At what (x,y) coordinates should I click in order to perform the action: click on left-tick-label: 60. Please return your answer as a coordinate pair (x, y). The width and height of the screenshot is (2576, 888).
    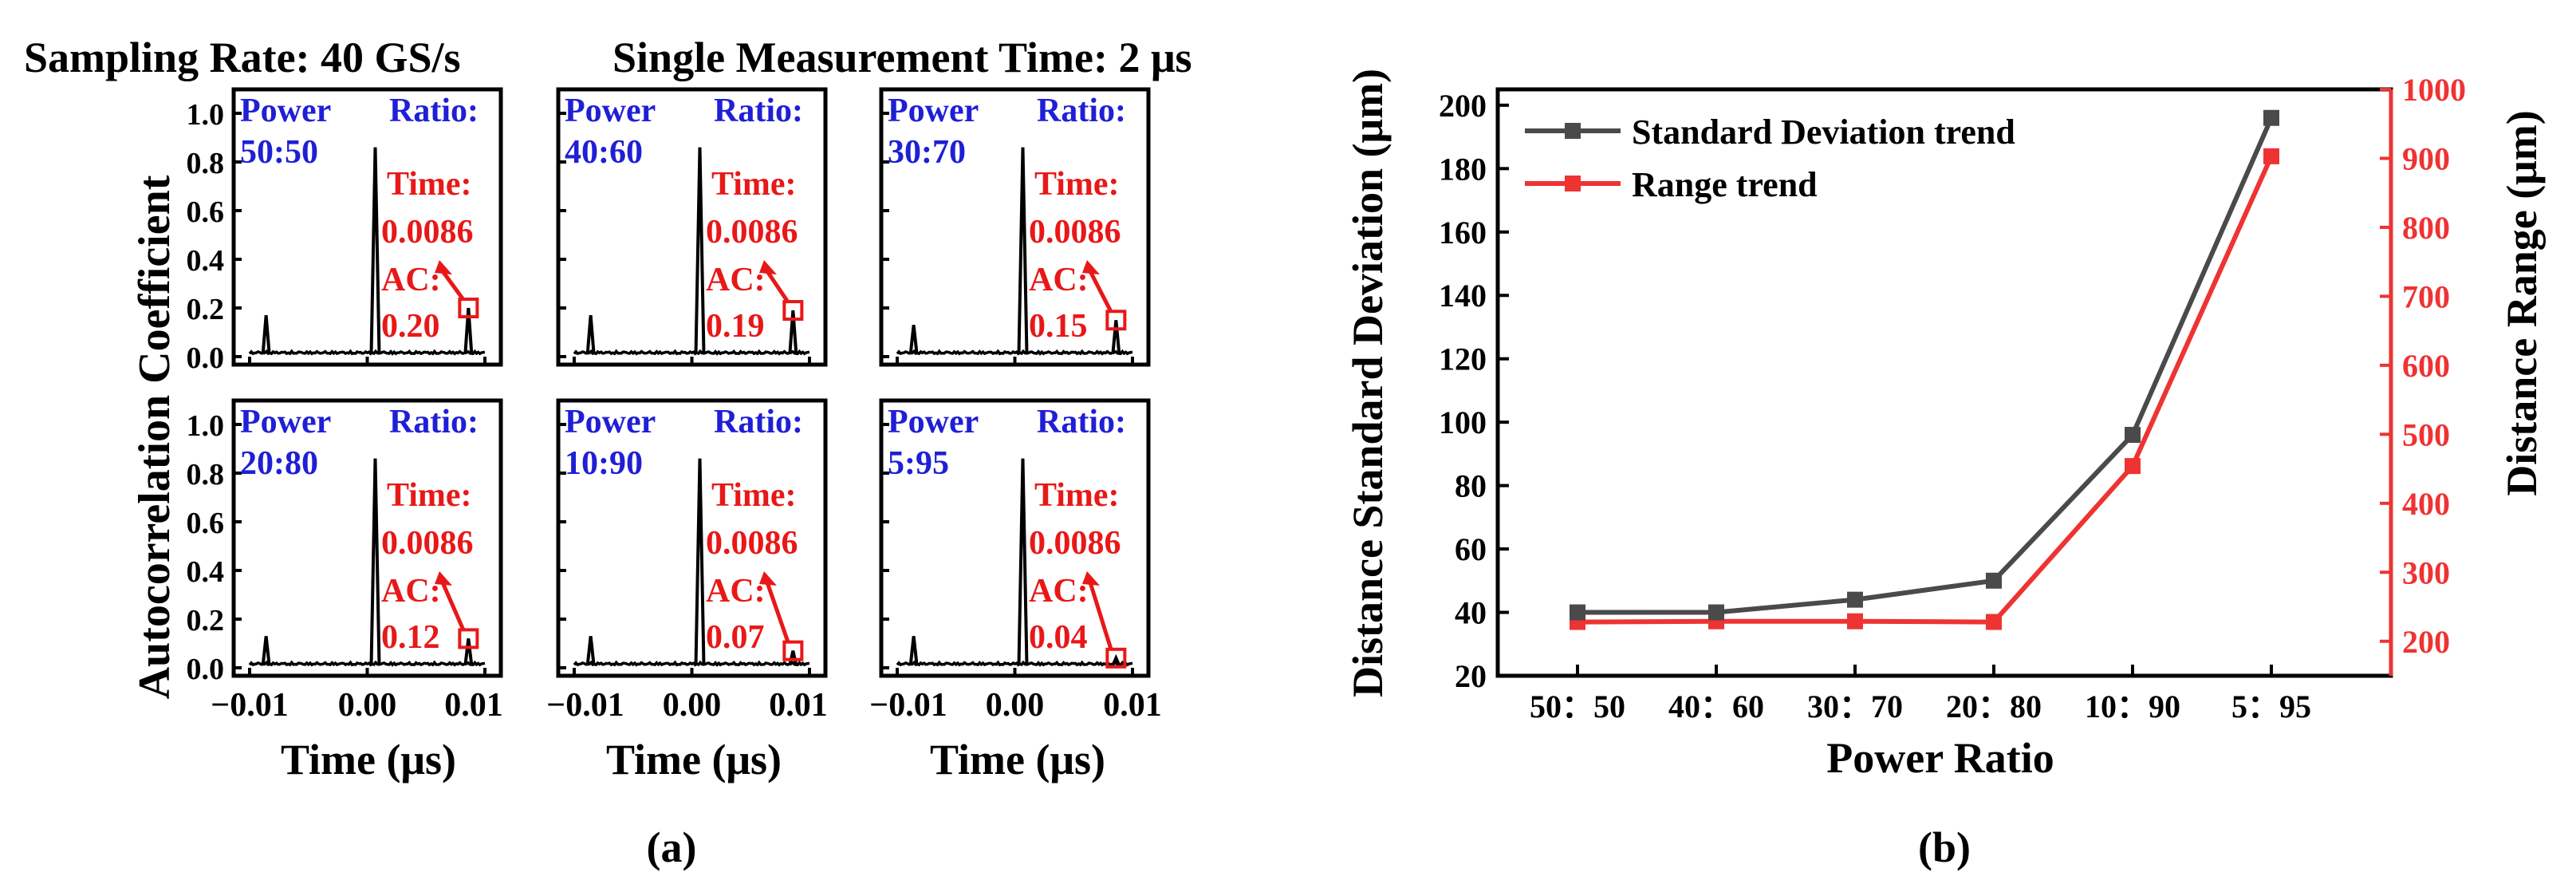
    Looking at the image, I should click on (1471, 549).